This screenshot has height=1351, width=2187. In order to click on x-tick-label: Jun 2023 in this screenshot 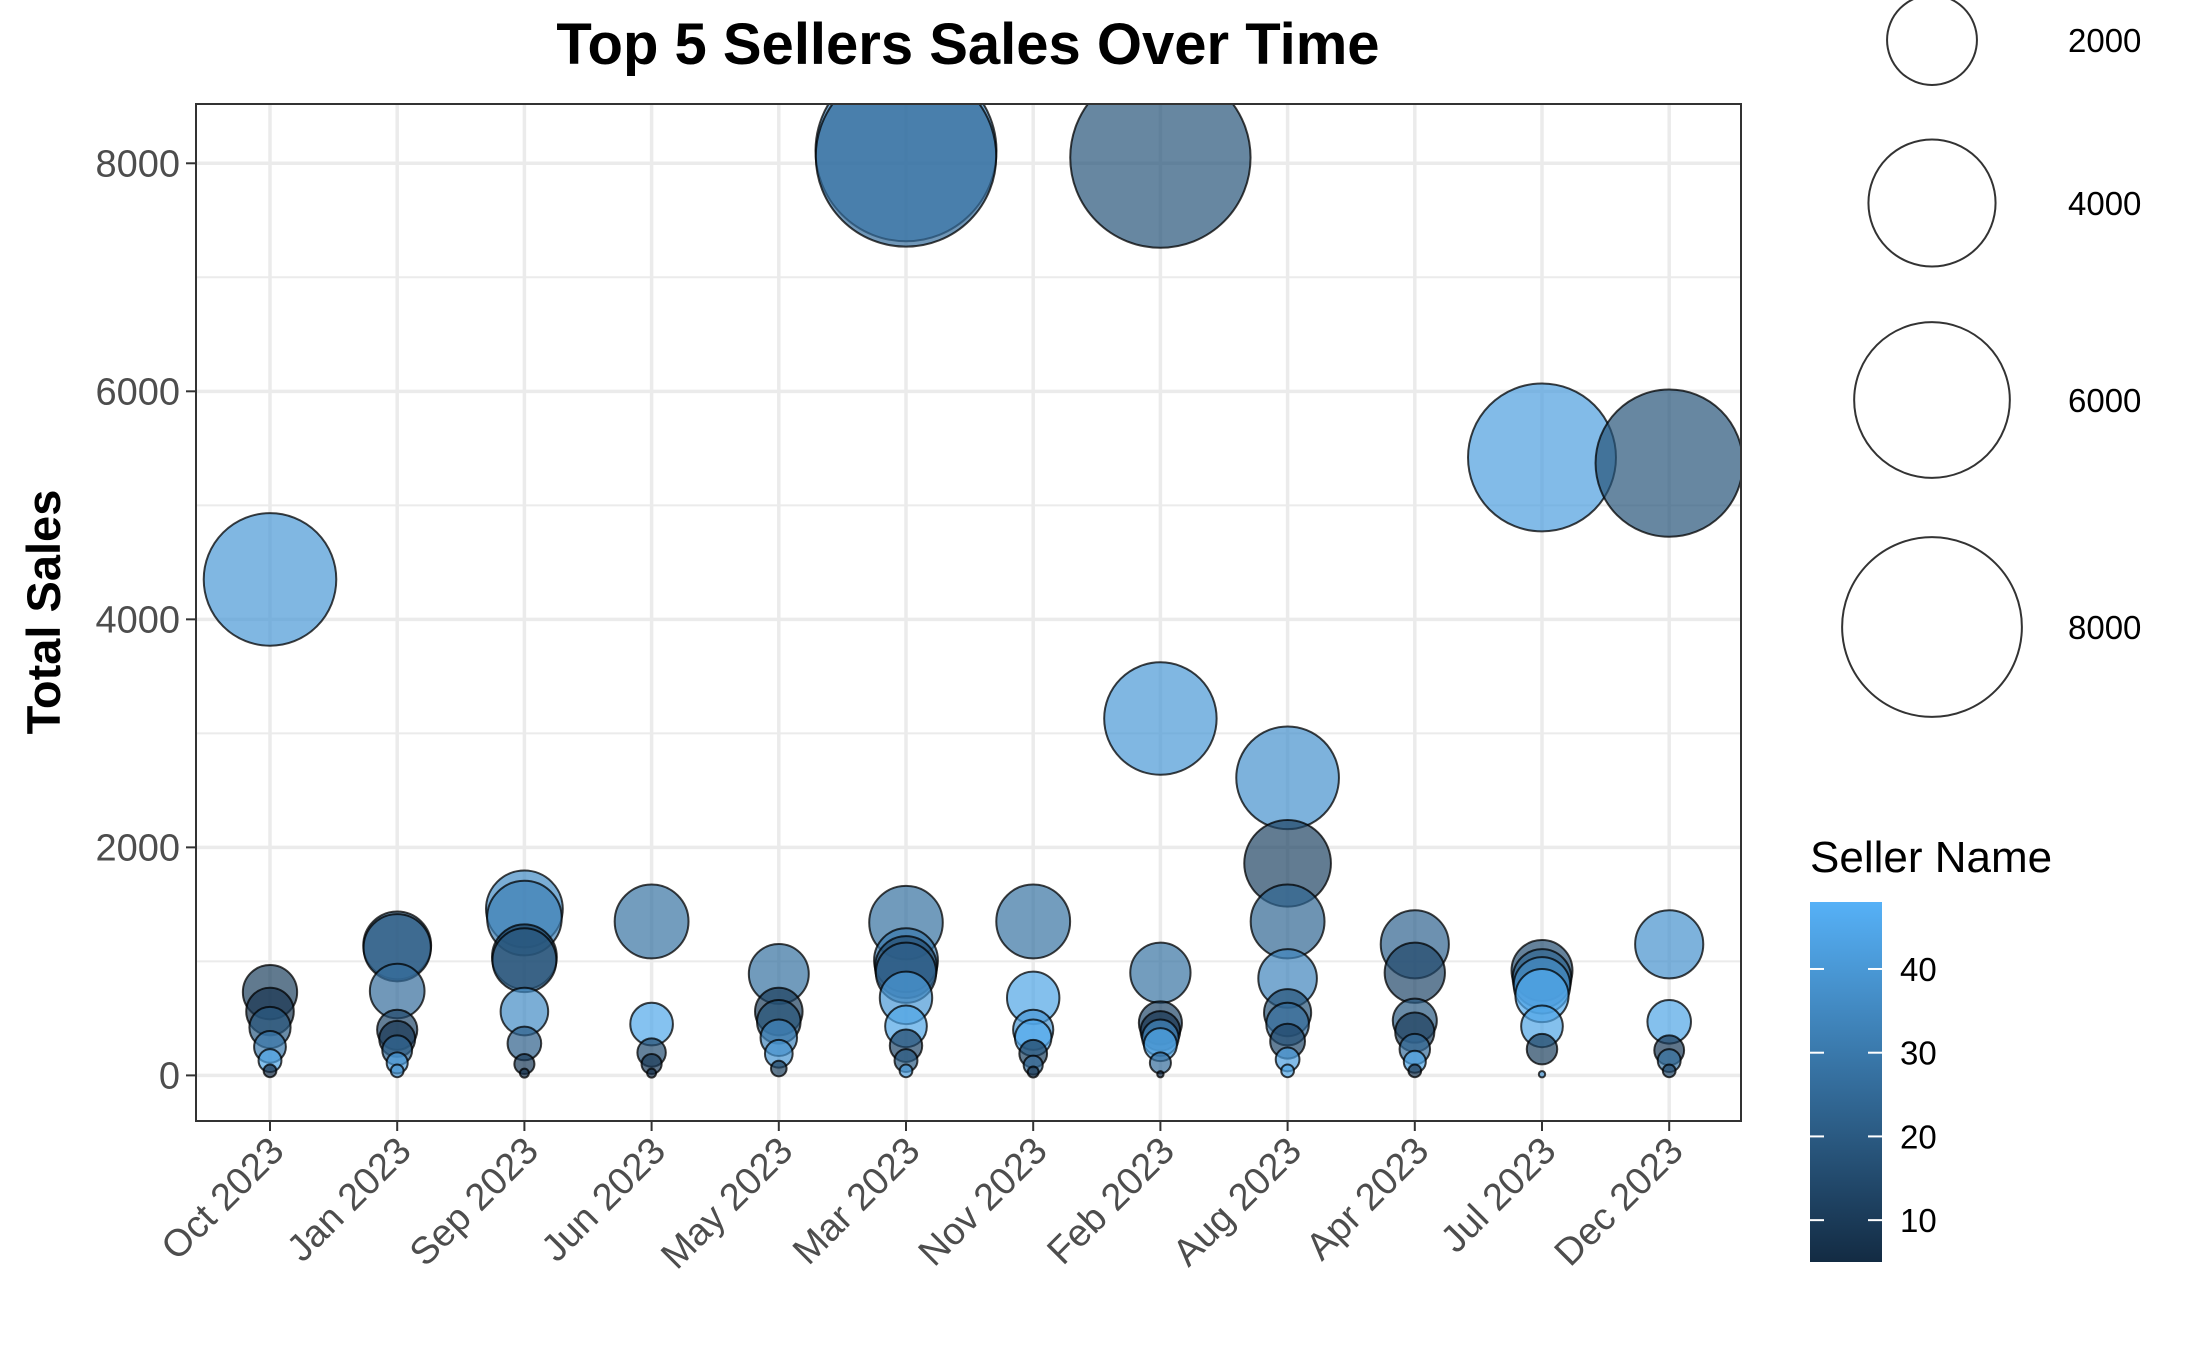, I will do `click(604, 1200)`.